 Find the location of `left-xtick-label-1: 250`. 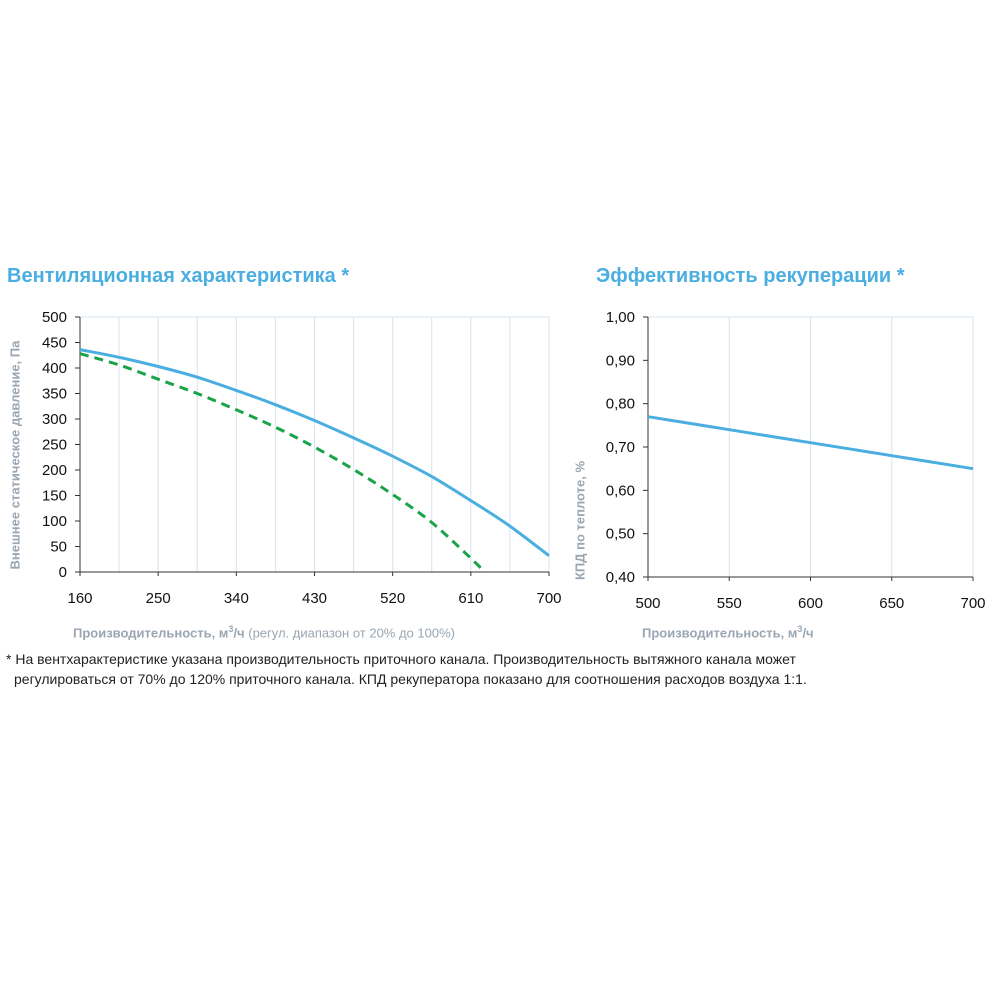

left-xtick-label-1: 250 is located at coordinates (158, 598).